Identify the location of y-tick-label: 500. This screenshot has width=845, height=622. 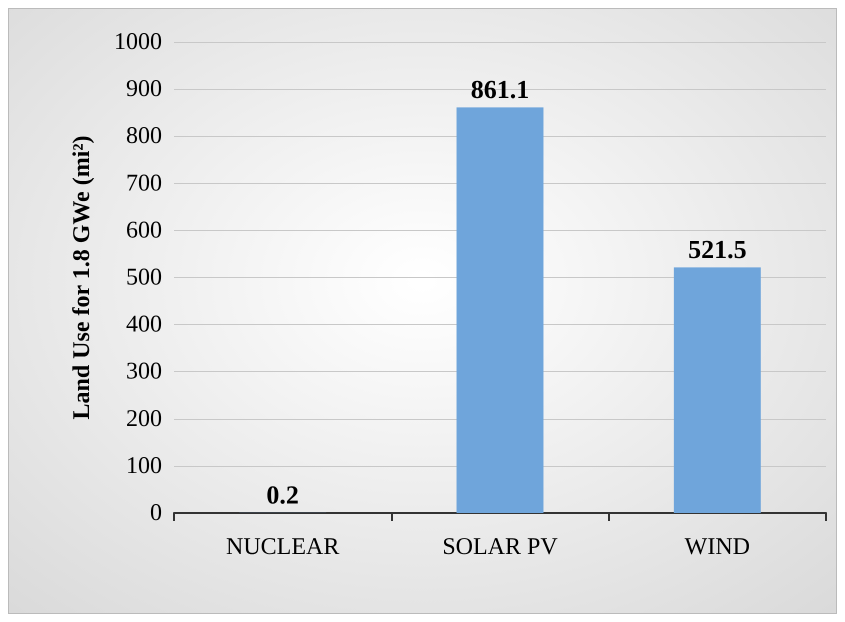
(144, 277).